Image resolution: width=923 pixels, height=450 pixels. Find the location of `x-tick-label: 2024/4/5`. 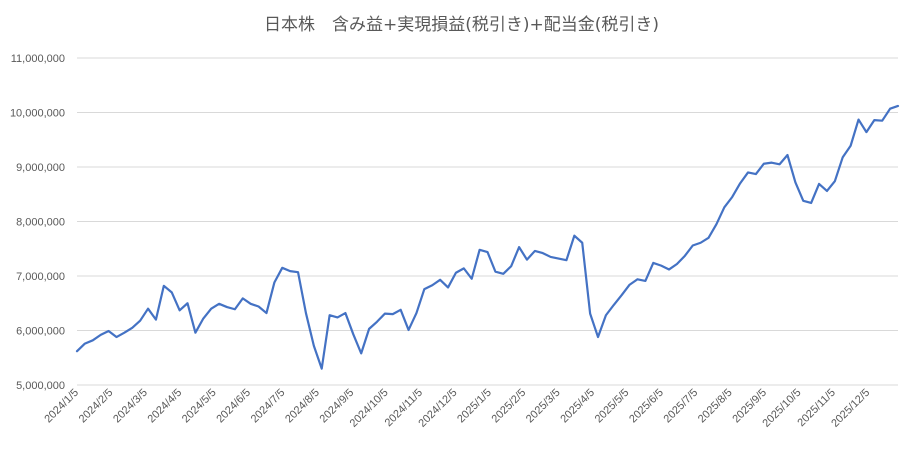

x-tick-label: 2024/4/5 is located at coordinates (165, 406).